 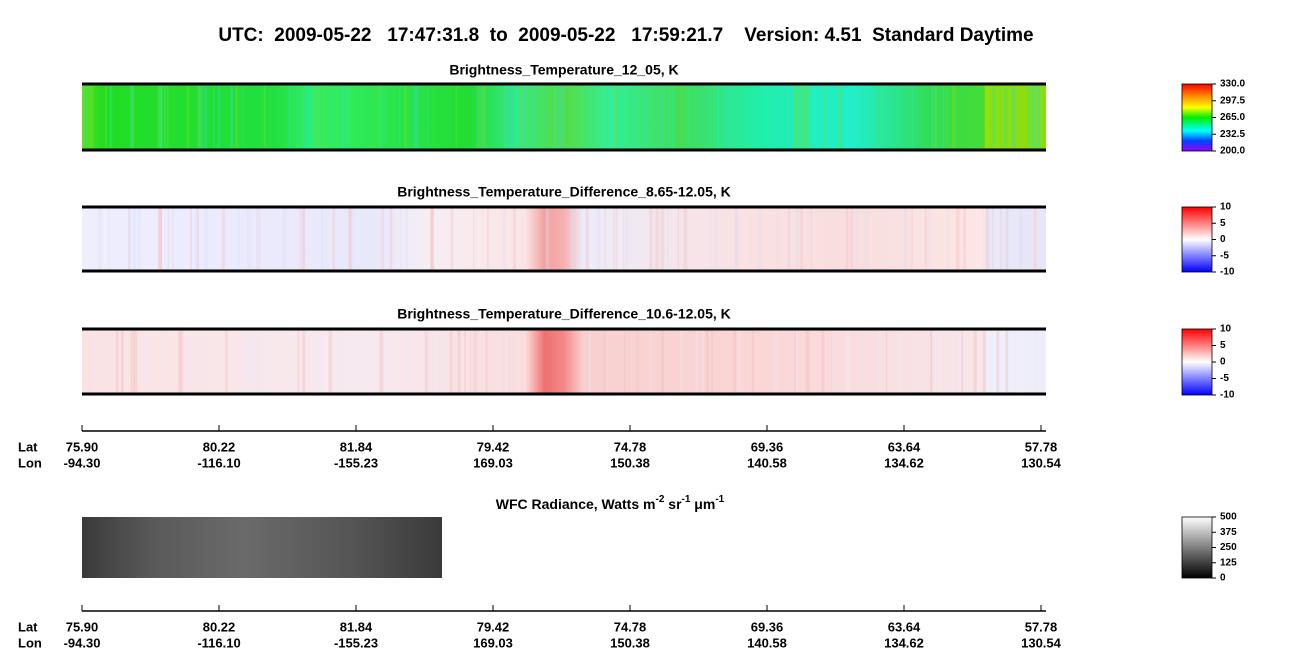 I want to click on lon-label: 150.38, so click(x=630, y=642).